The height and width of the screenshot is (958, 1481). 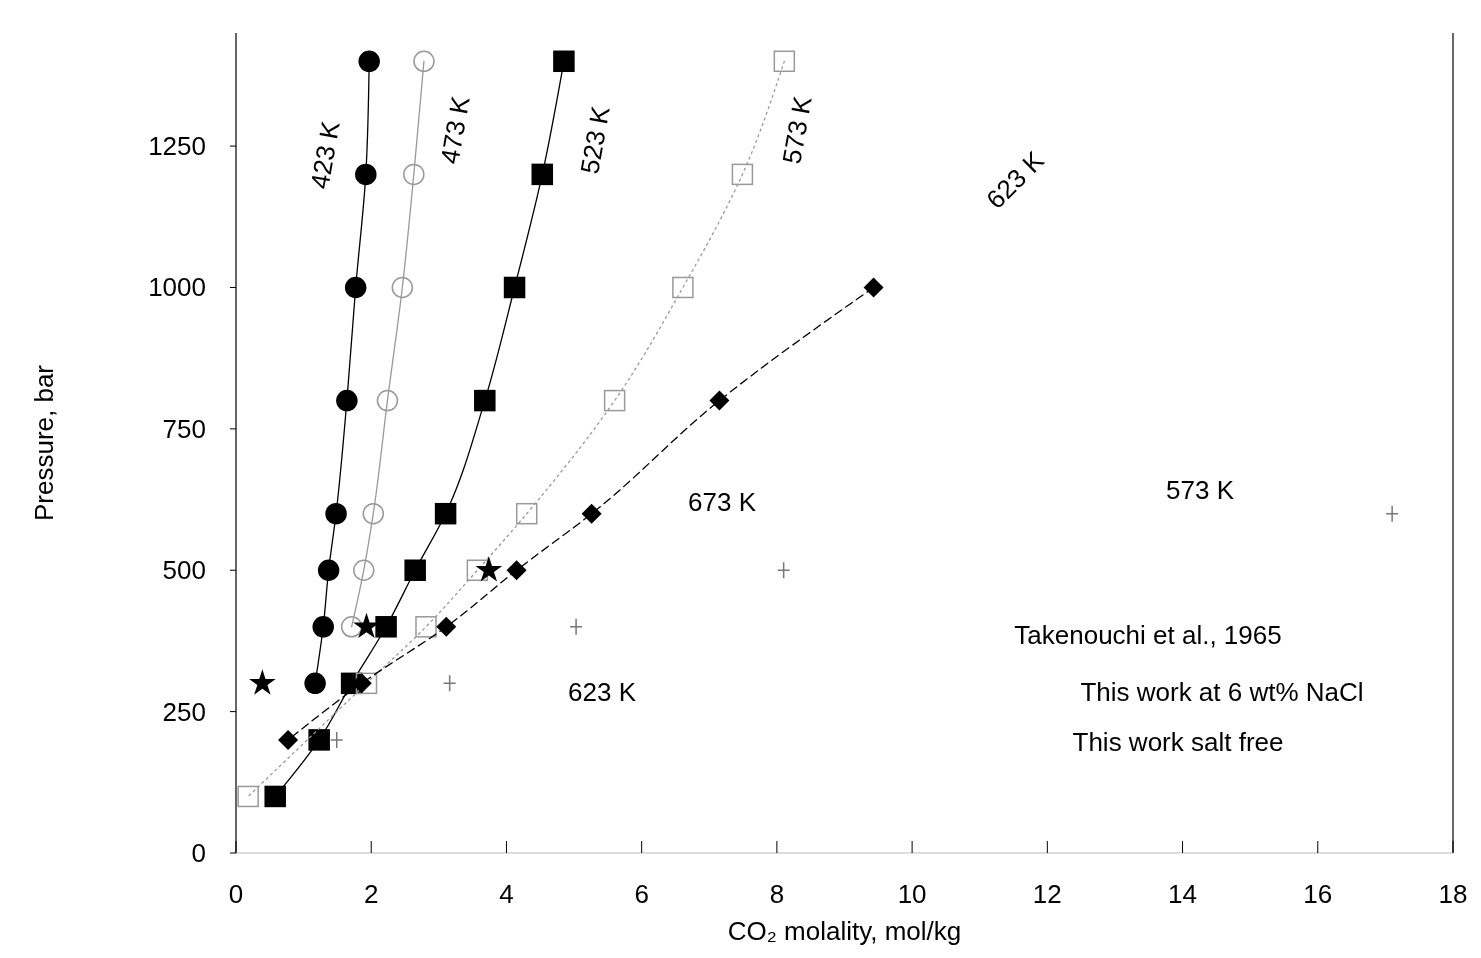 I want to click on x-tick-label: 14, so click(x=1183, y=894).